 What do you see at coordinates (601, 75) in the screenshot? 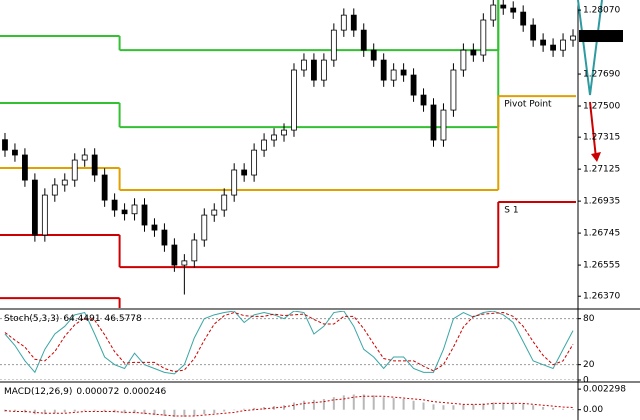
I see `y-tick-label: 1.27690` at bounding box center [601, 75].